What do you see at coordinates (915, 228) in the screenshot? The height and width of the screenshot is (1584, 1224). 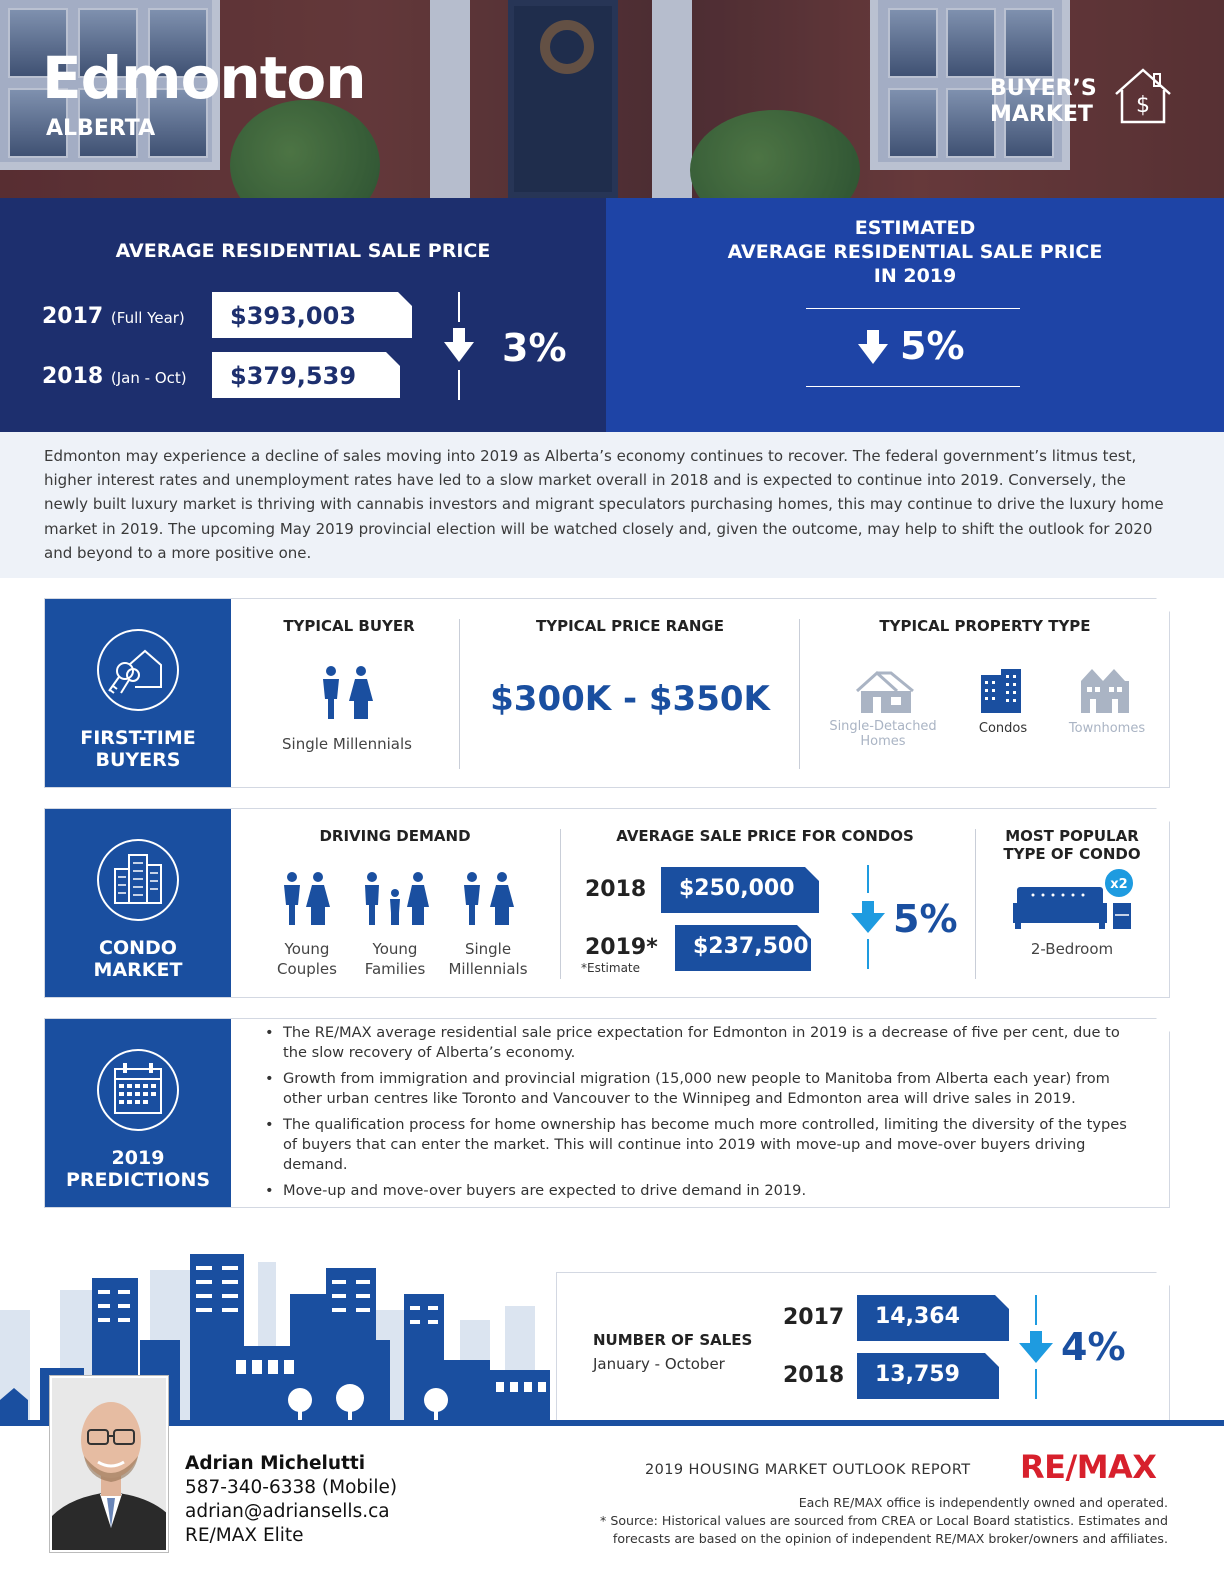 I see `estimate-heading-line: ESTIMATED` at bounding box center [915, 228].